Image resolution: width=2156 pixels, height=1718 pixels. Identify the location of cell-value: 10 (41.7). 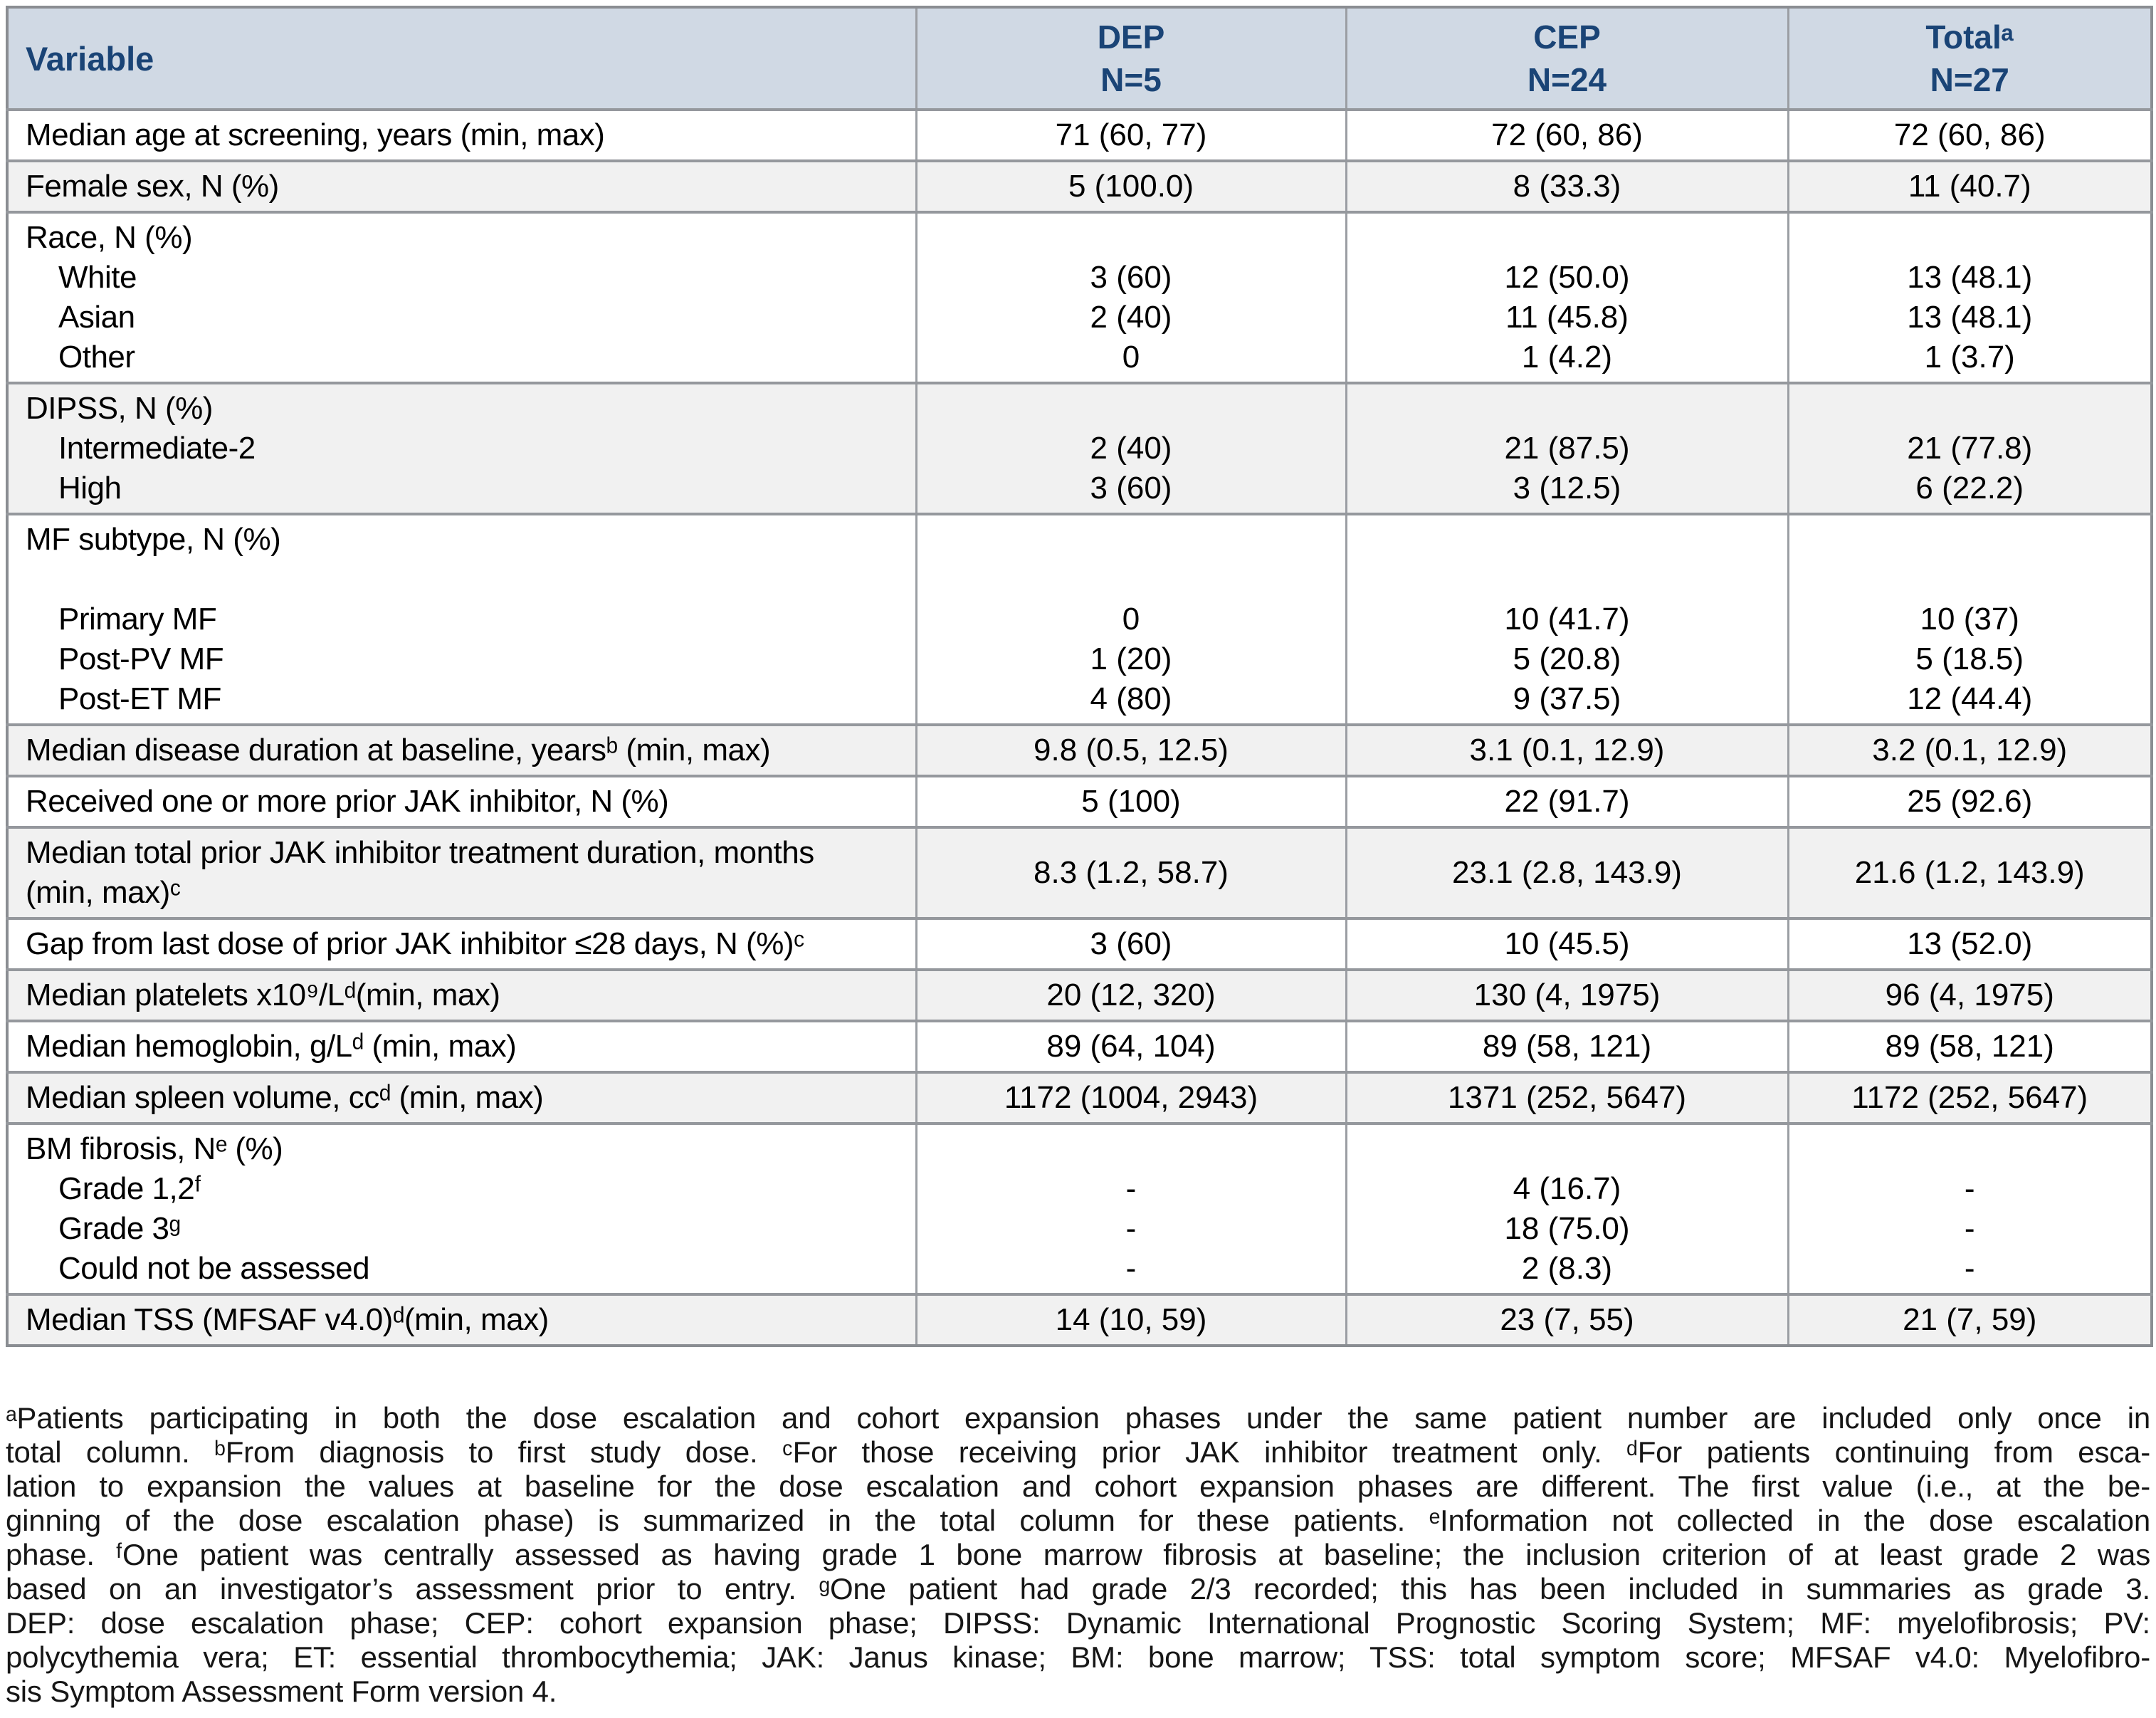
(1567, 619).